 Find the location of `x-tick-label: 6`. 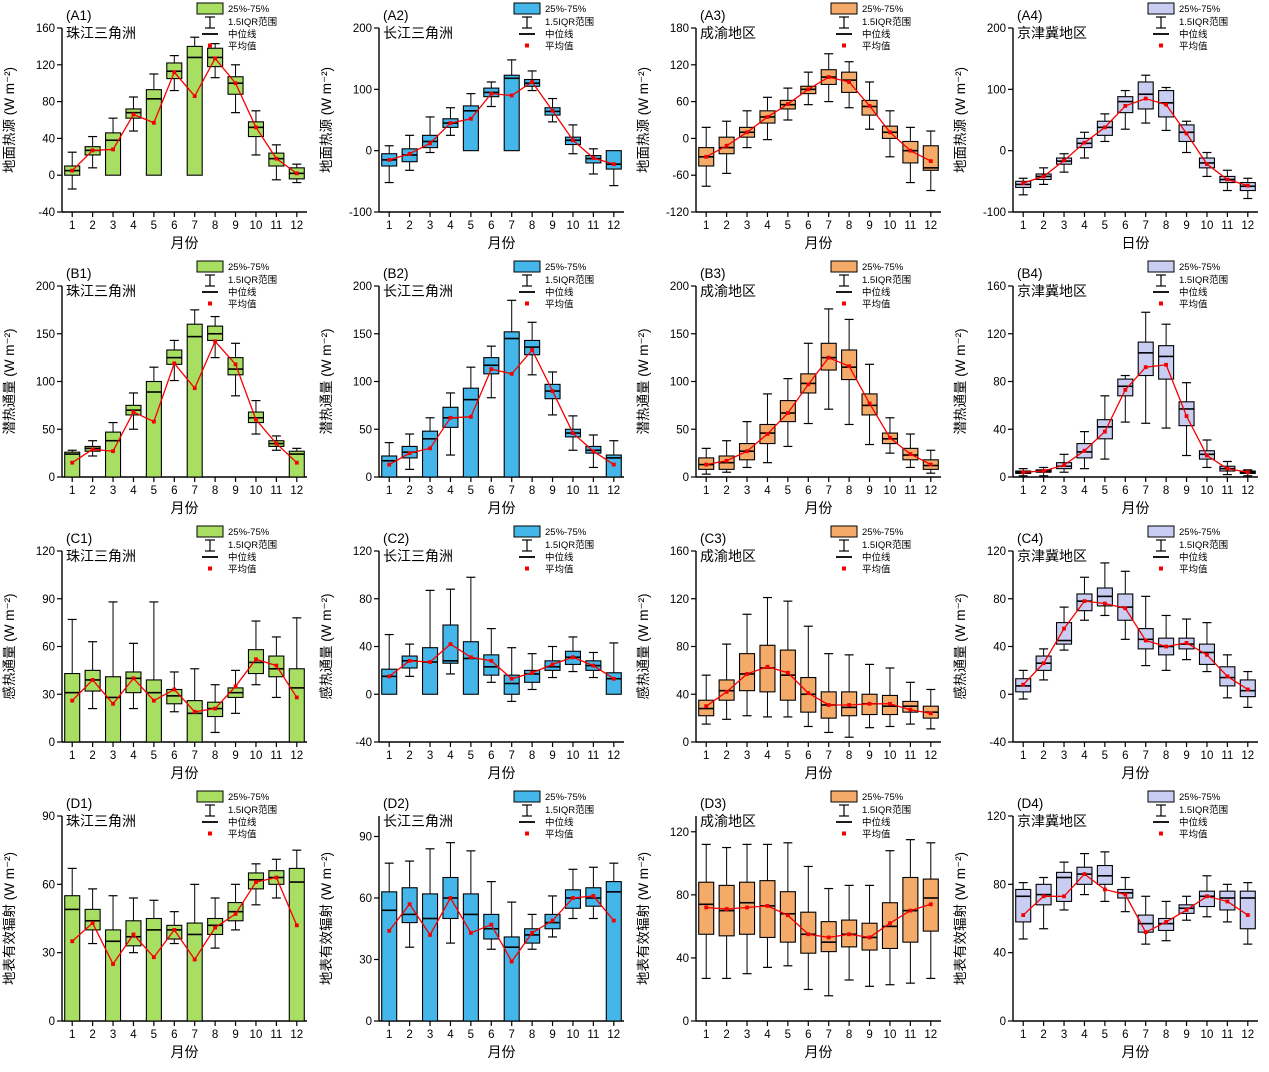

x-tick-label: 6 is located at coordinates (808, 756).